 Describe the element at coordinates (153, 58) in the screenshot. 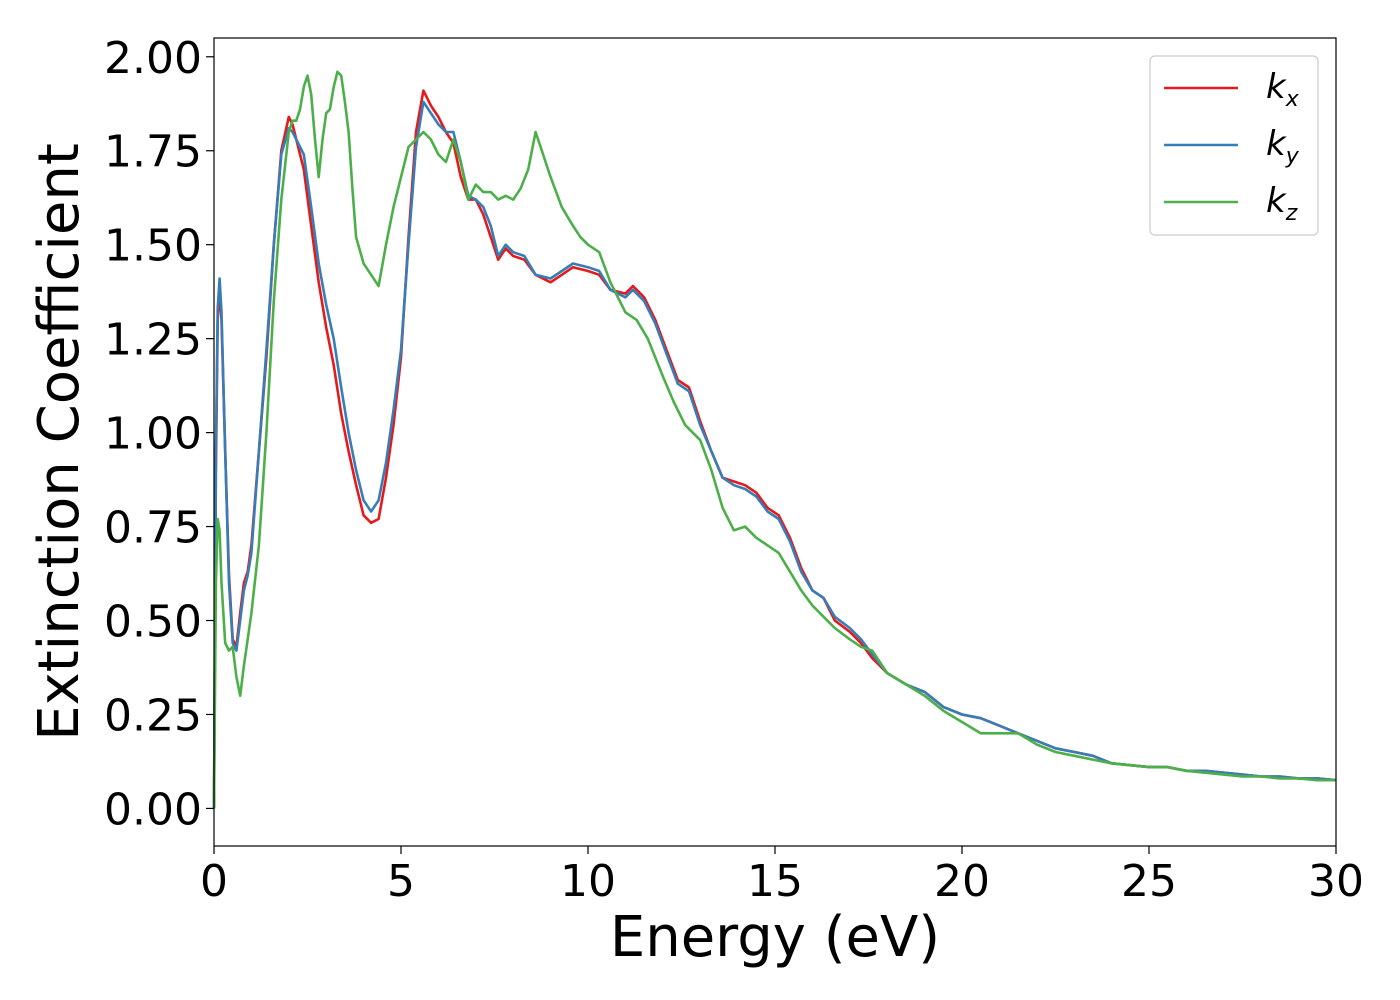

I see `y-tick-label: 2.00` at that location.